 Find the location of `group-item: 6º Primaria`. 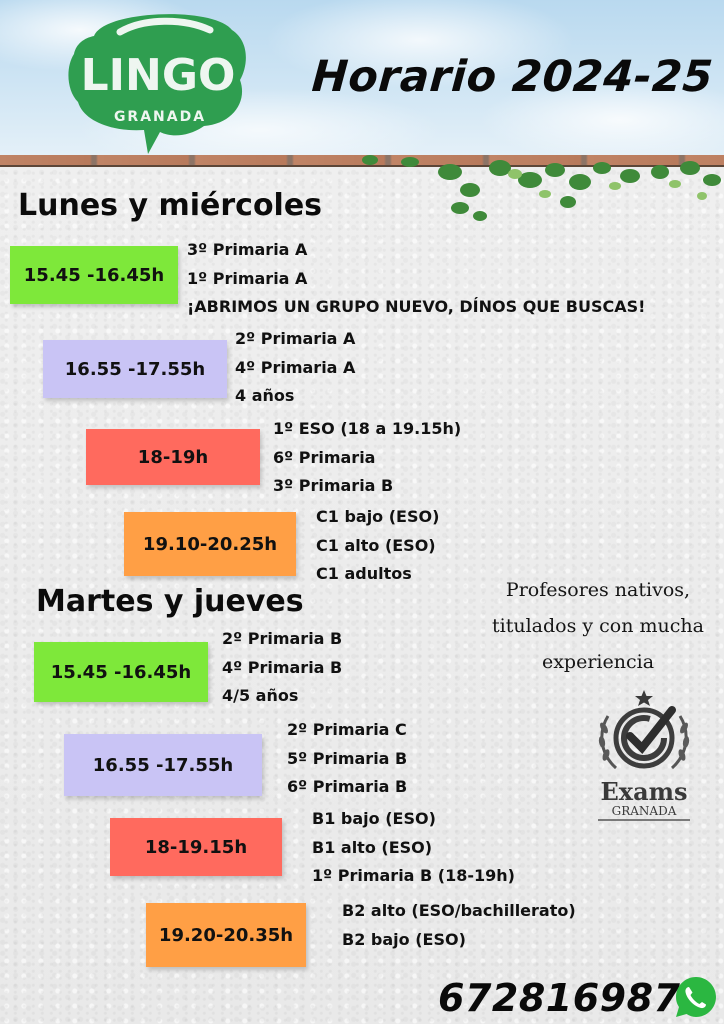

group-item: 6º Primaria is located at coordinates (324, 457).